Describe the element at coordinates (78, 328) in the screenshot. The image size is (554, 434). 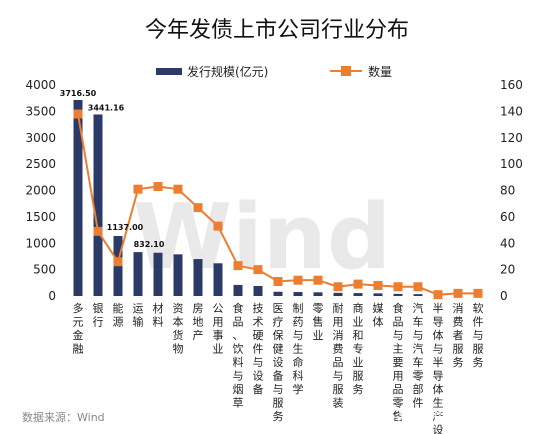
I see `category-label: 多元金融` at that location.